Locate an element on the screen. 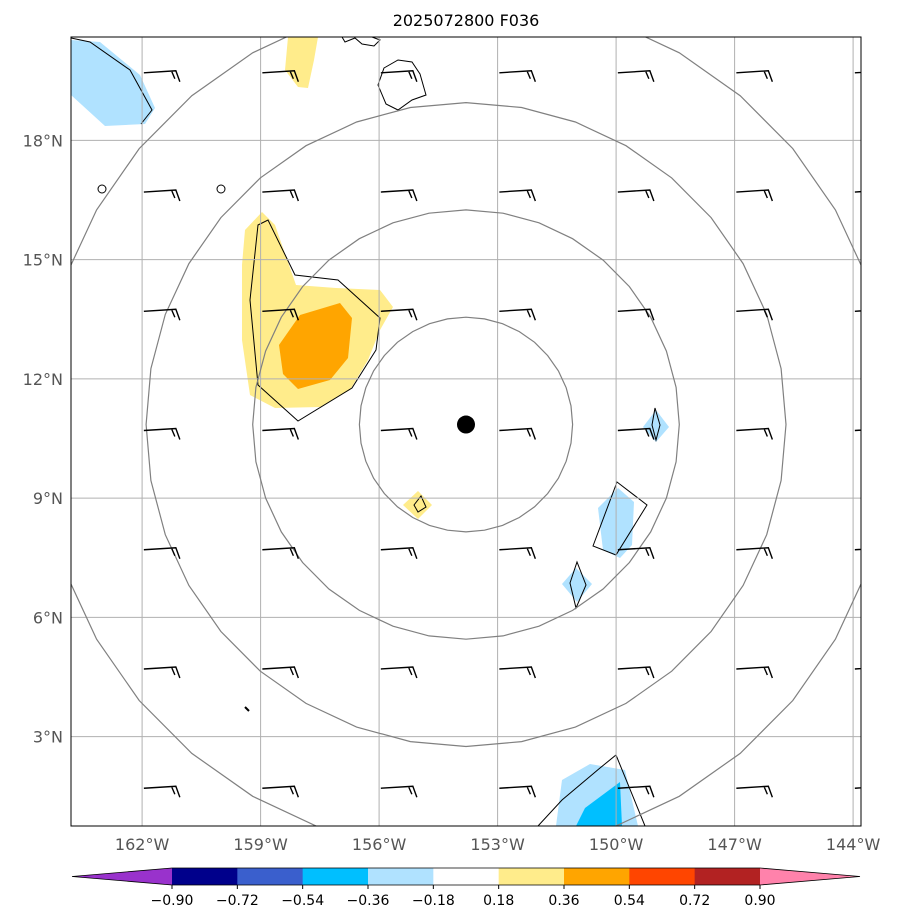 This screenshot has width=899, height=924. lat-tick-label: 15°N is located at coordinates (43, 260).